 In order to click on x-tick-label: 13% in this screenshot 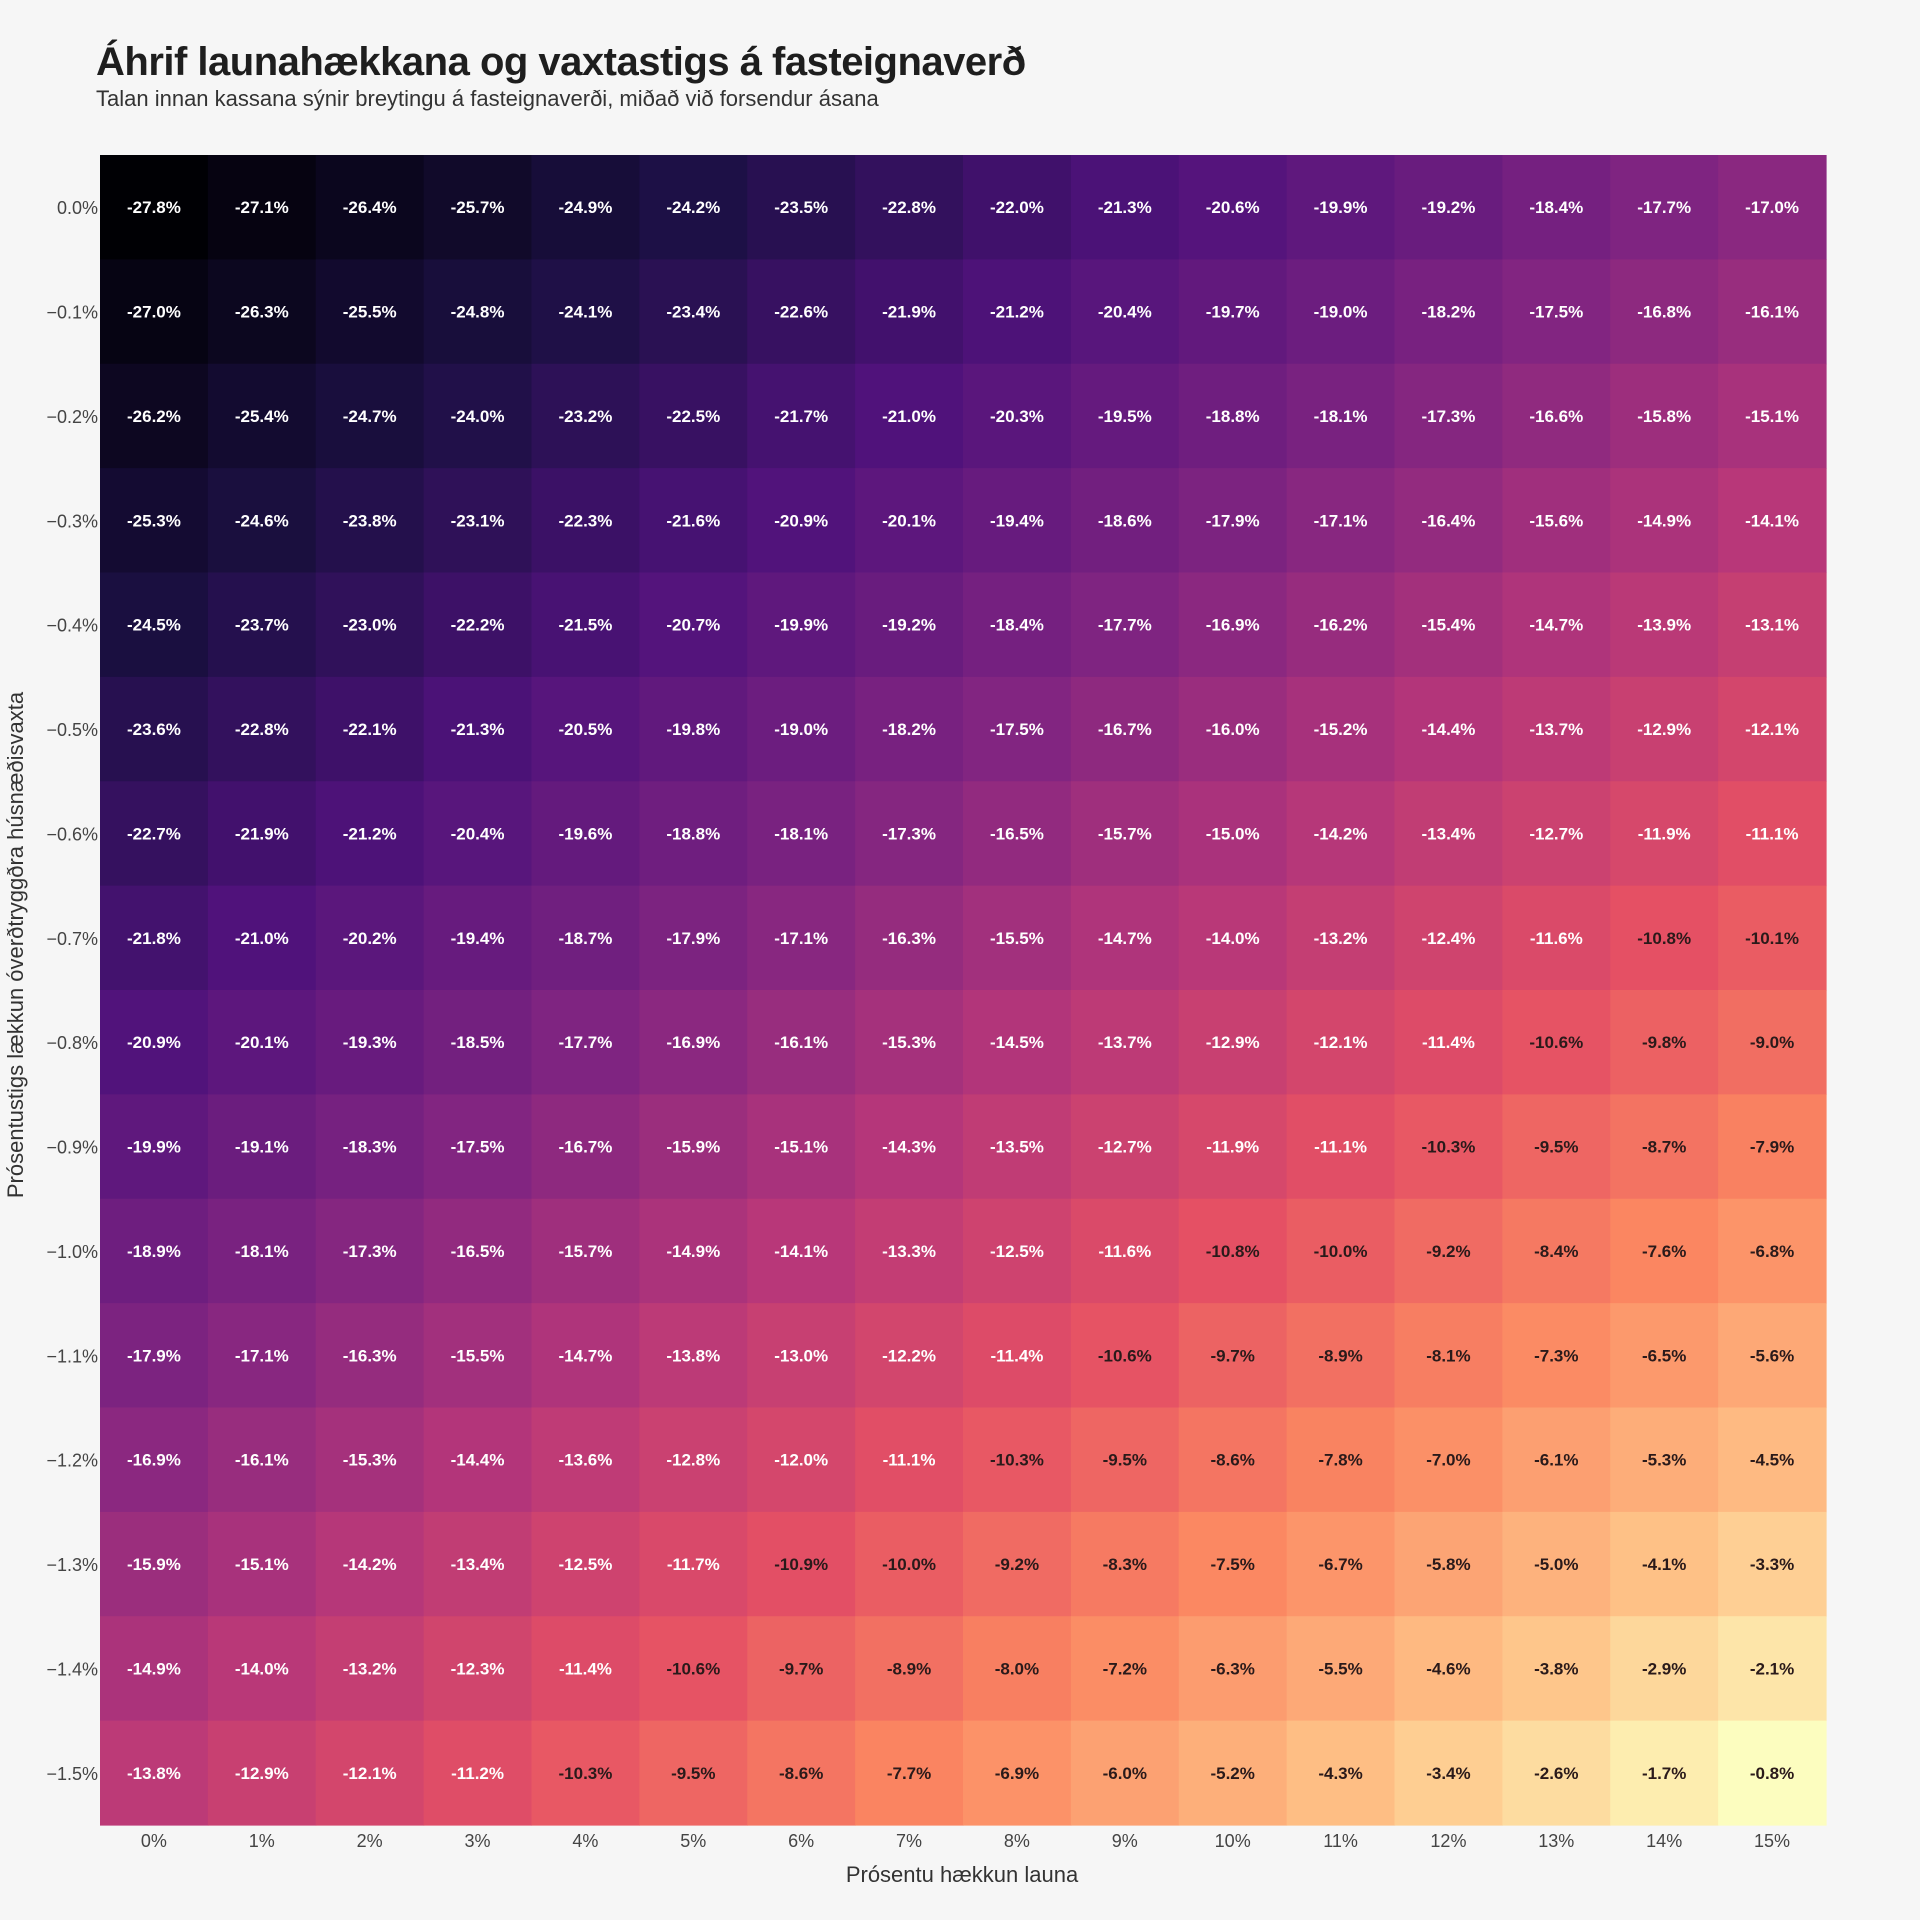, I will do `click(1556, 1841)`.